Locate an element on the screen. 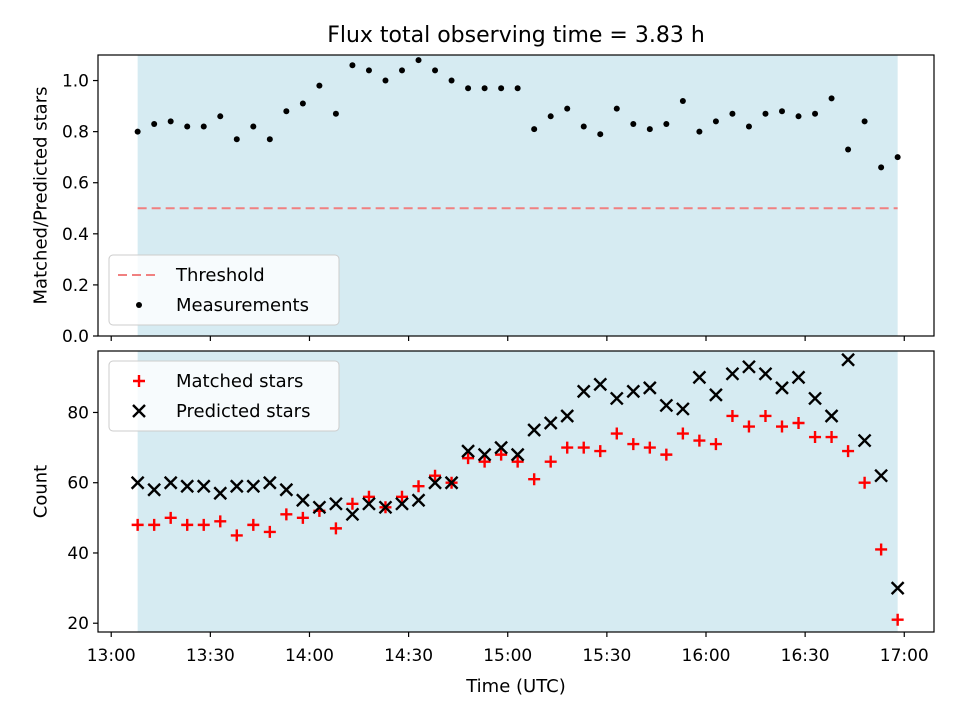 This screenshot has width=960, height=720. count-panel-y-label: Count is located at coordinates (40, 491).